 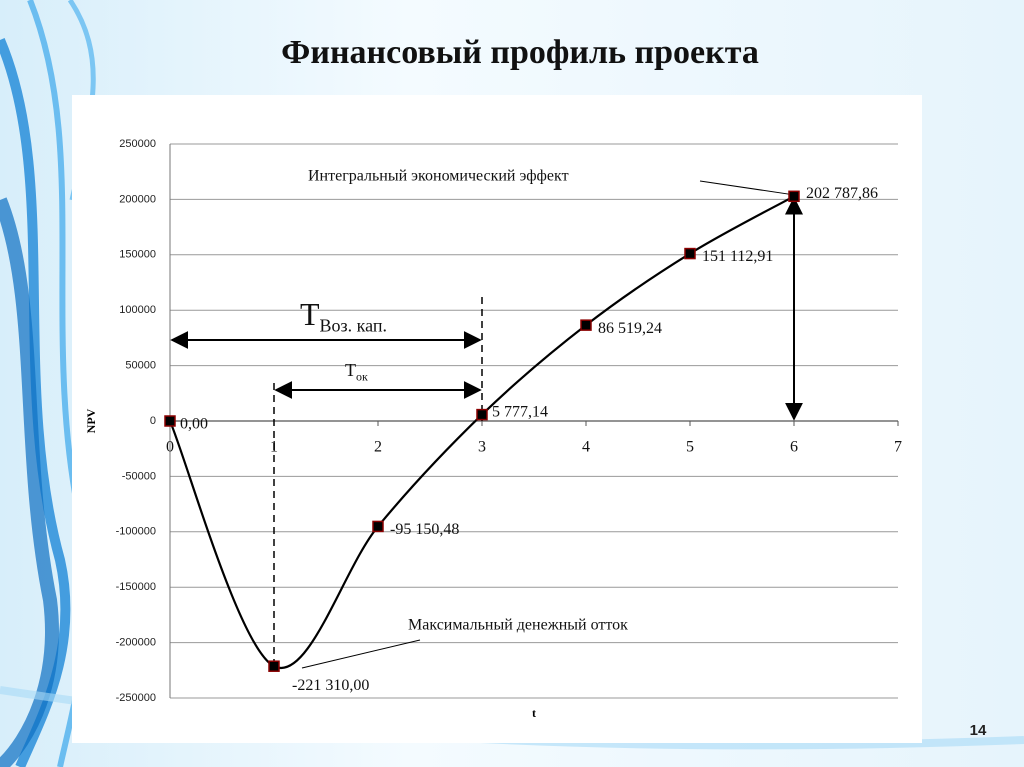 I want to click on payback-label: ТВоз. кап., so click(x=343, y=315).